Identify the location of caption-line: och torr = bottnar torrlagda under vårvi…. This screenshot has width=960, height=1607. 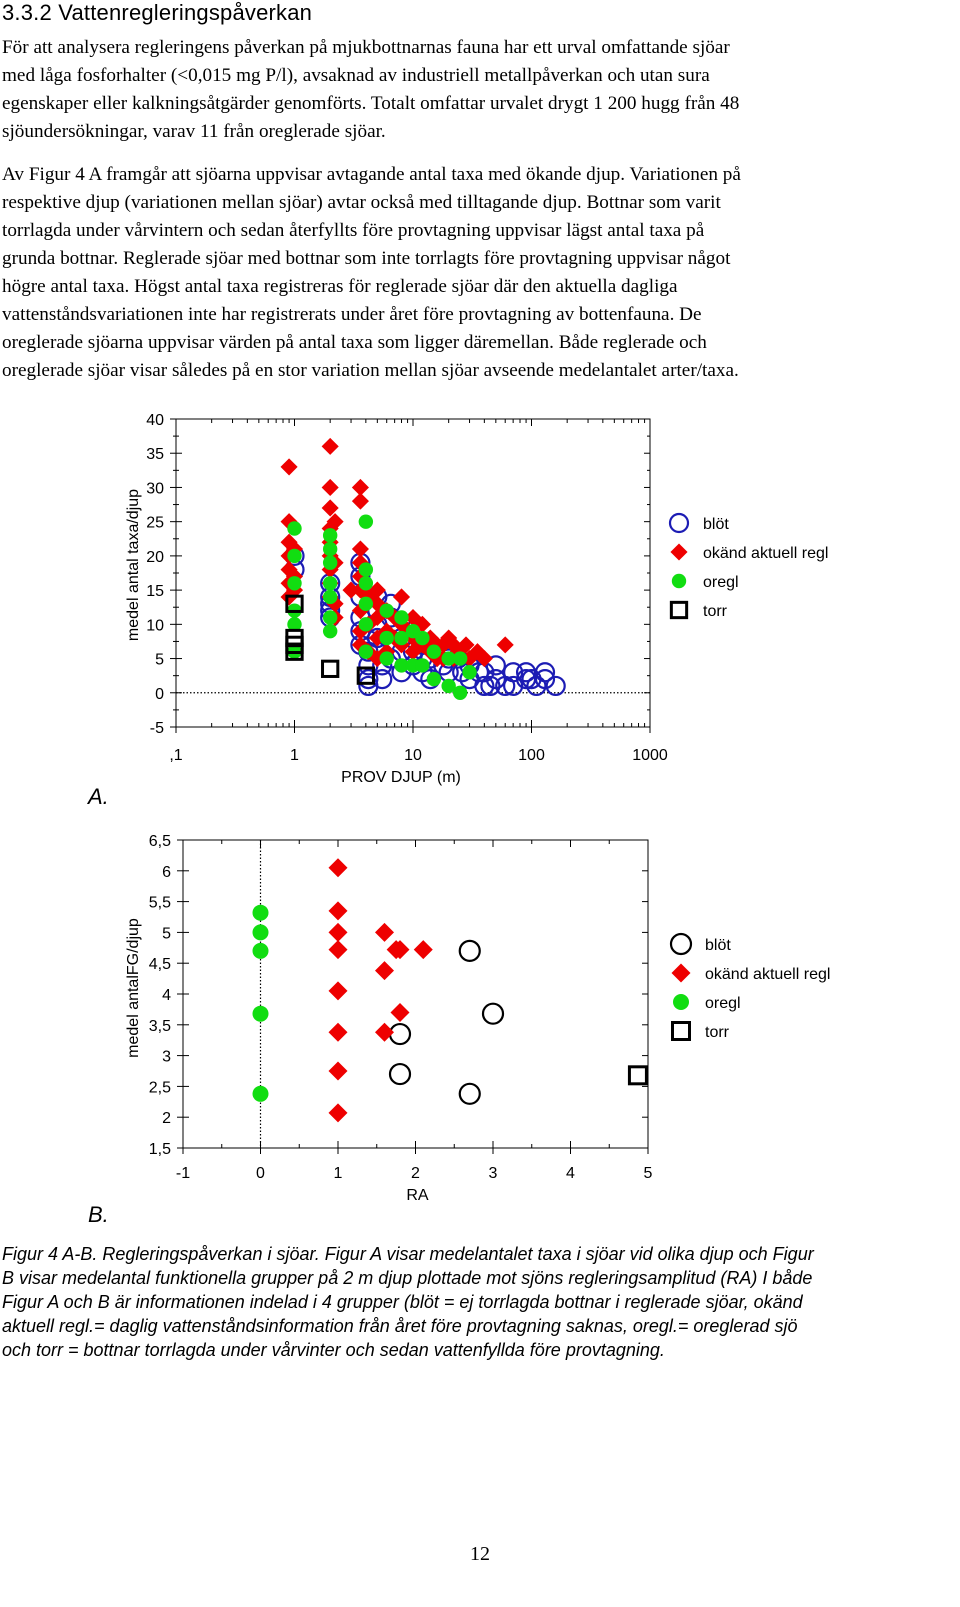
(333, 1350).